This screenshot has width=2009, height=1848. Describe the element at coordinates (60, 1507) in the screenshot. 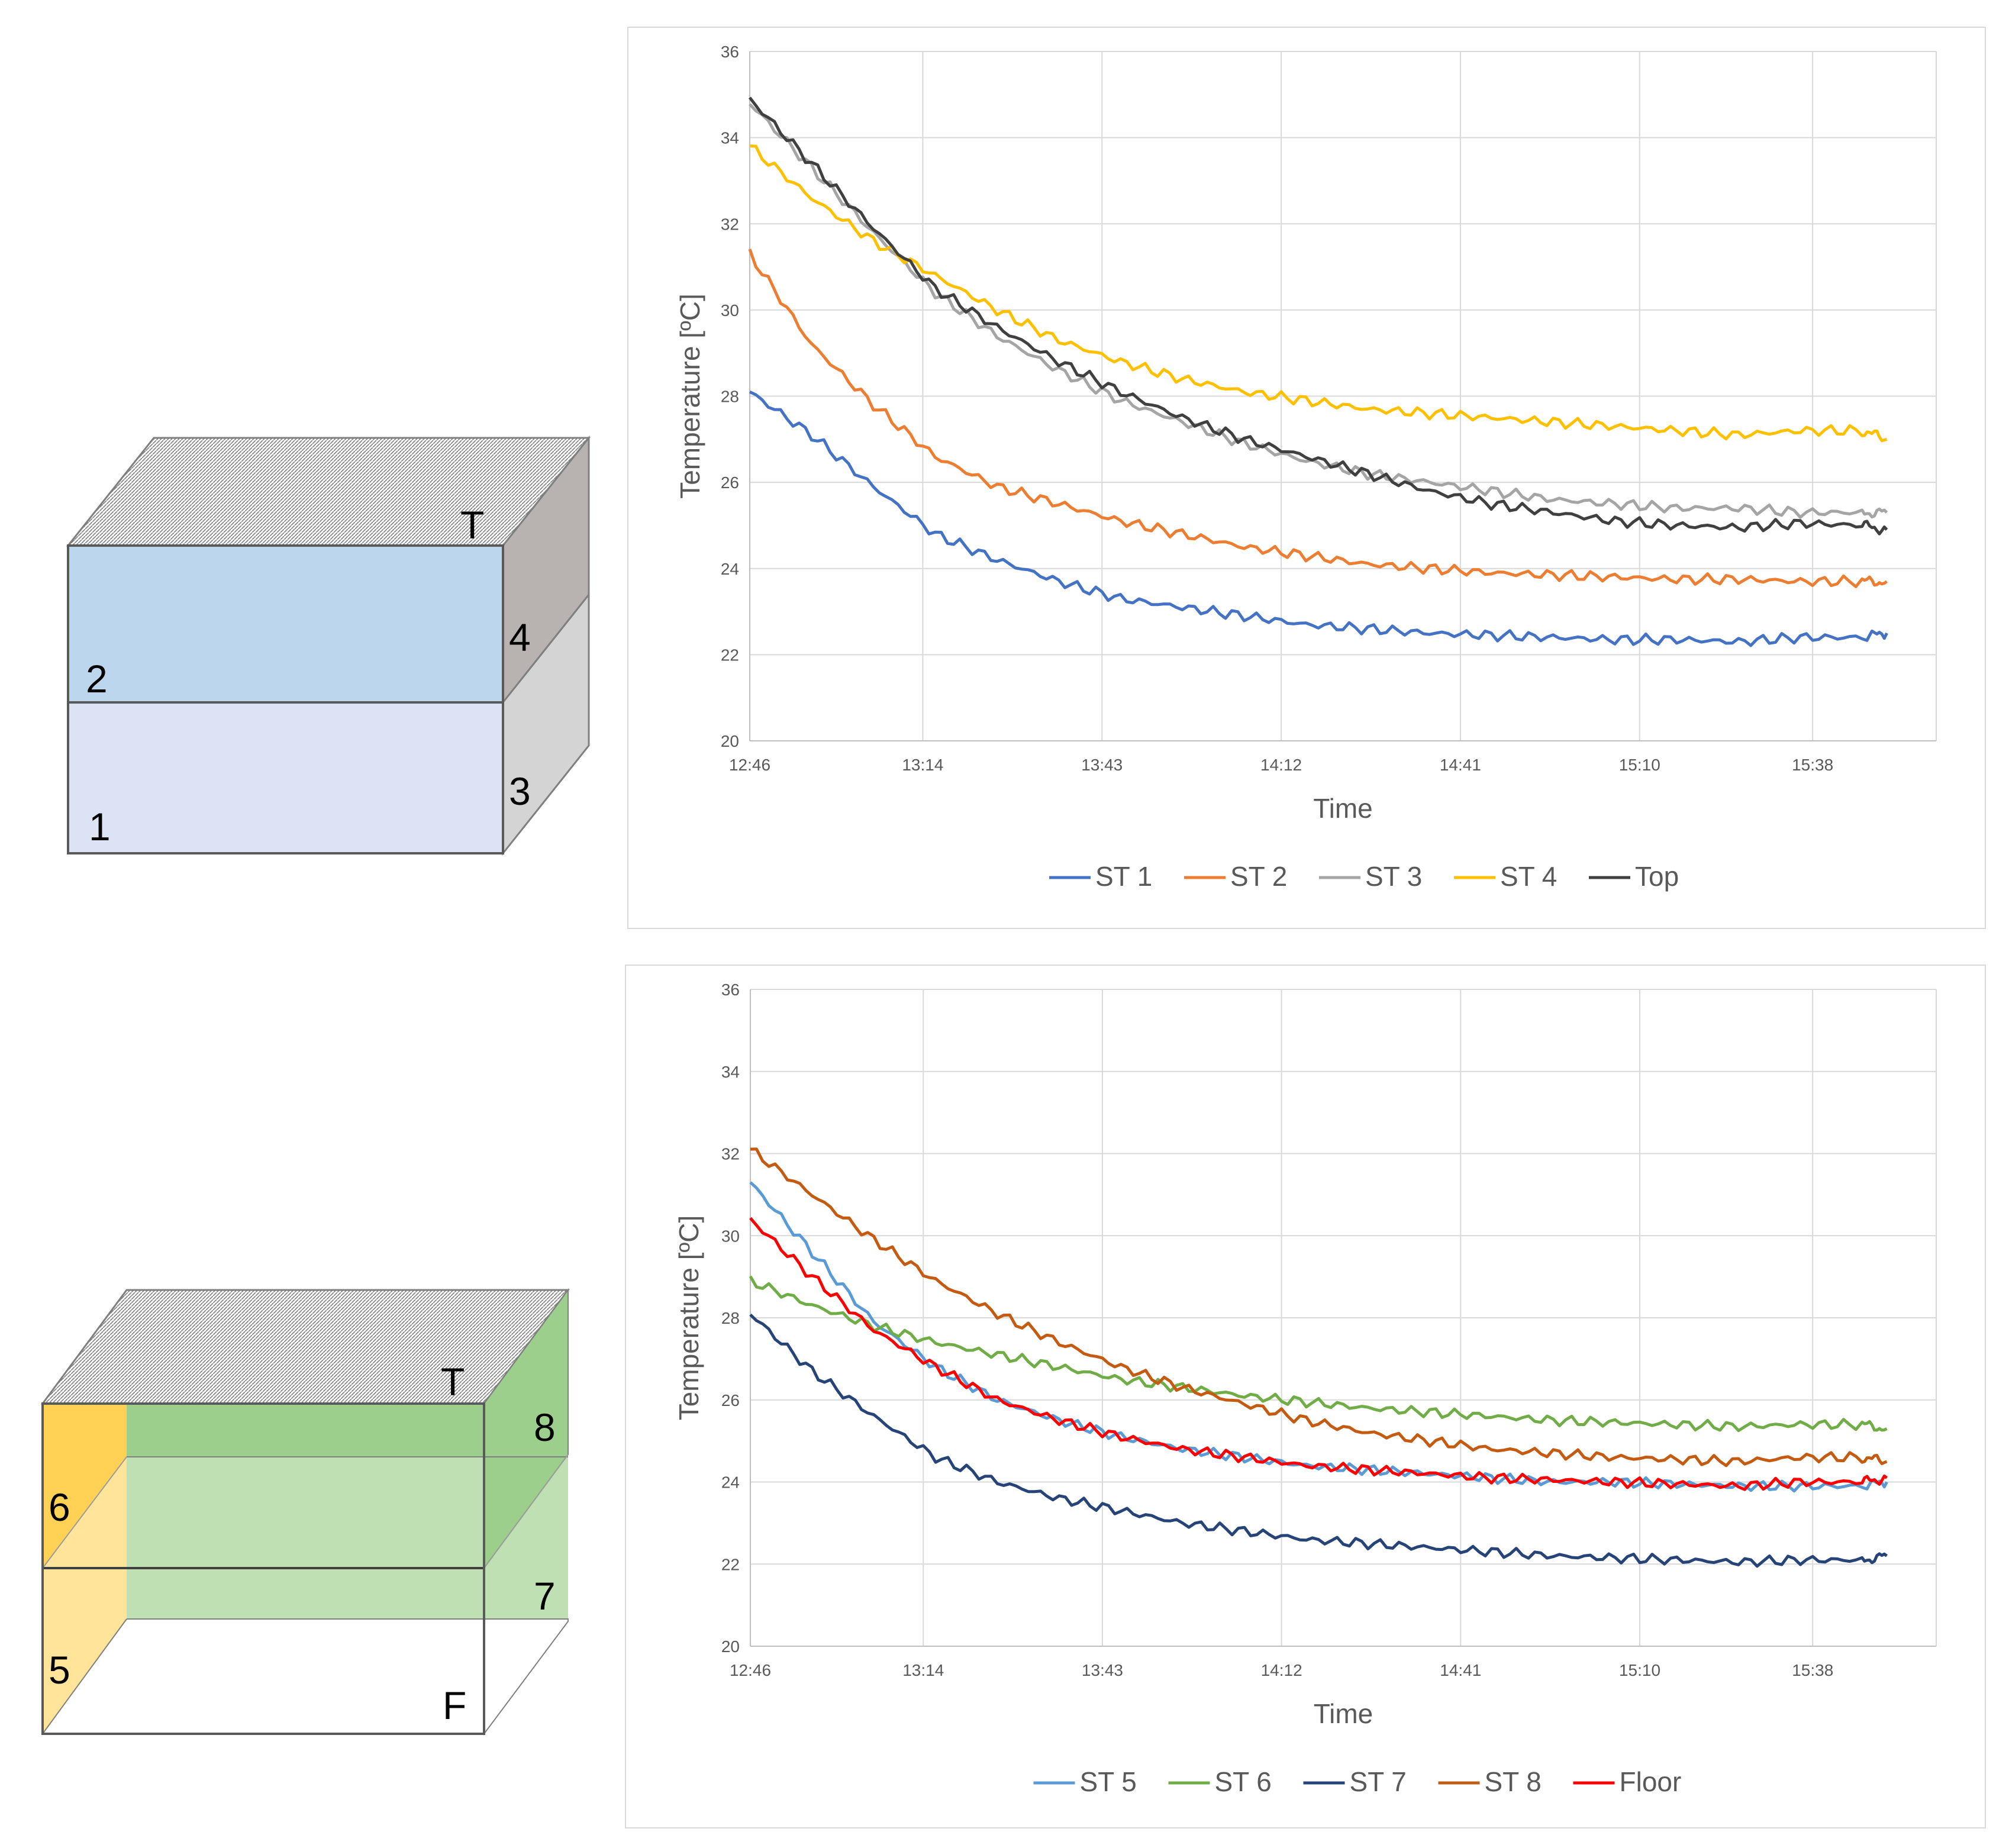

I see `label-6: 6` at that location.